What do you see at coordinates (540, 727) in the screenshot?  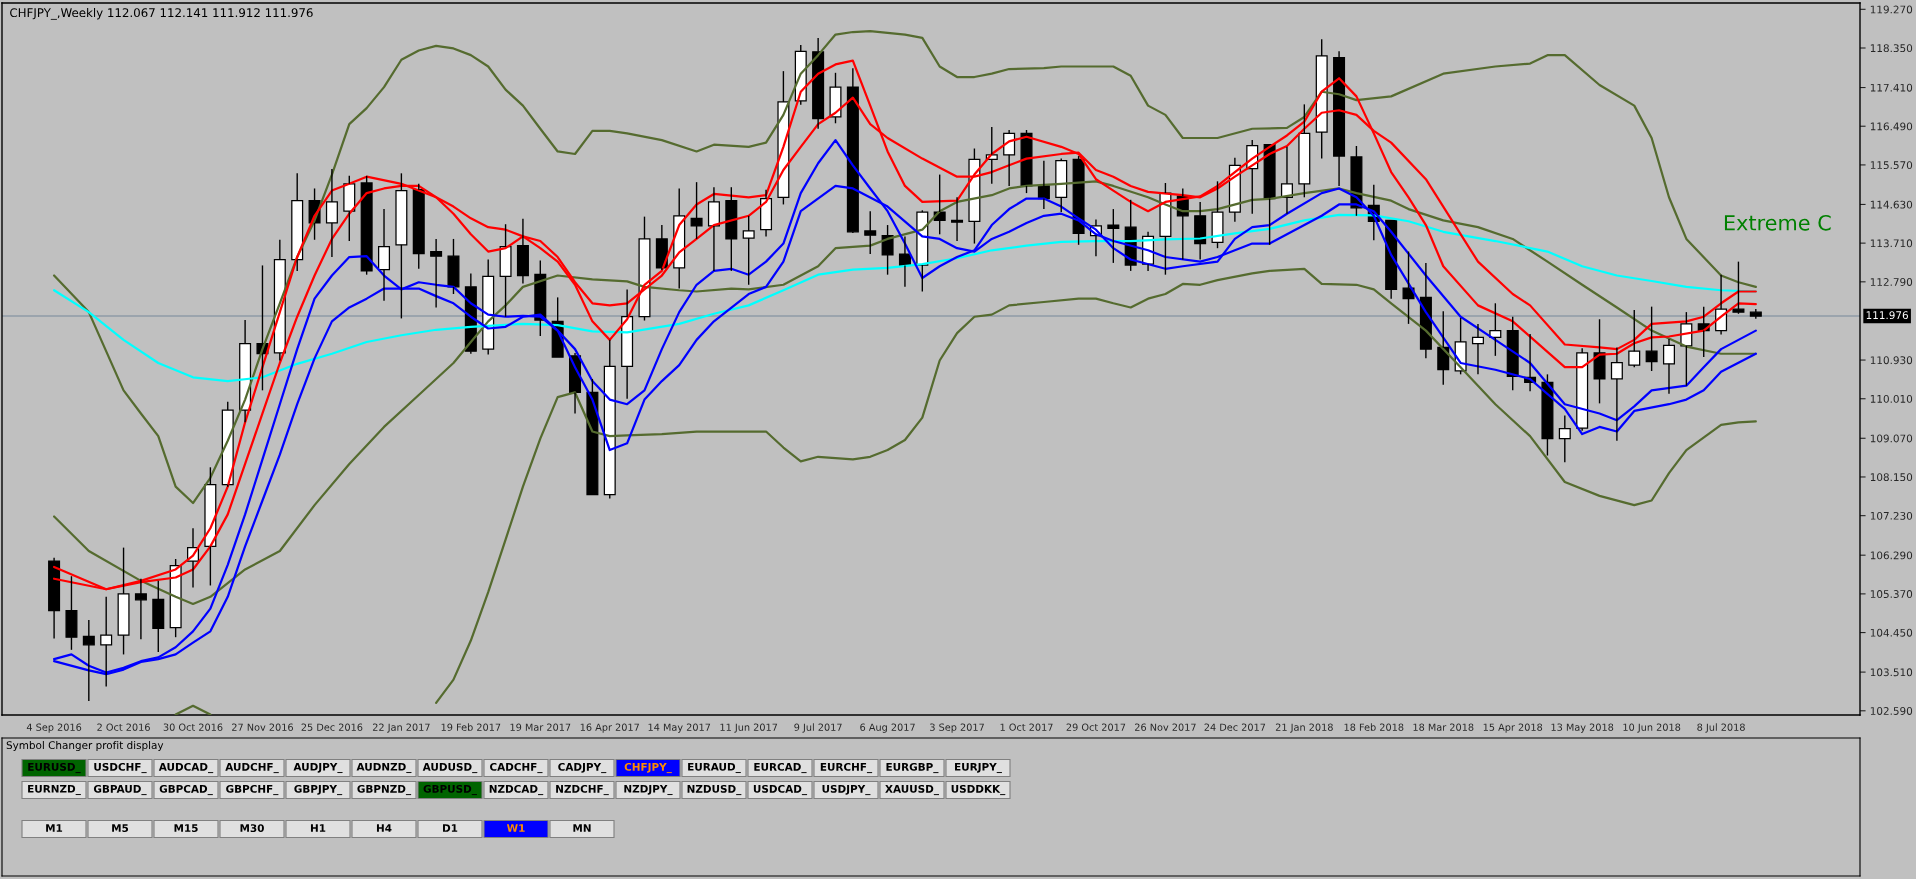 I see `x-tick-label: 19 Mar 2017` at bounding box center [540, 727].